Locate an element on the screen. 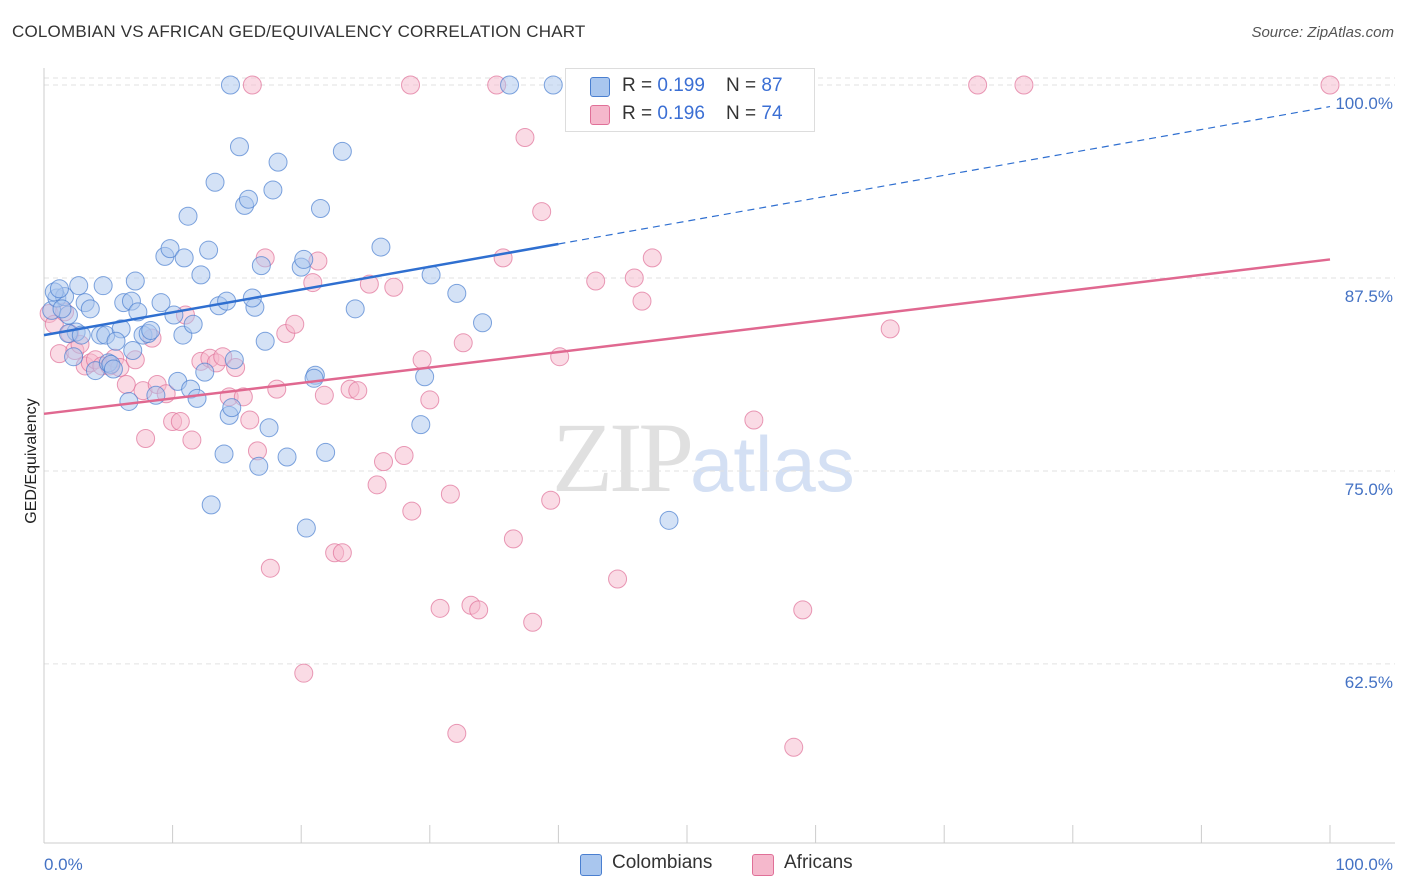 This screenshot has width=1406, height=892. legend-swatch-africans is located at coordinates (600, 115).